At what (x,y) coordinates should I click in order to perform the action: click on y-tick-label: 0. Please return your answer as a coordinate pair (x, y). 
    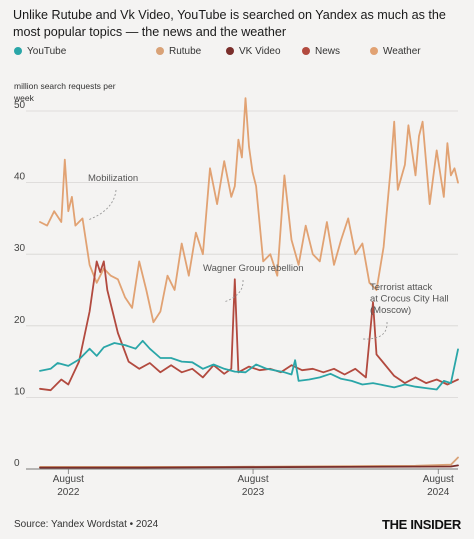
    Looking at the image, I should click on (17, 463).